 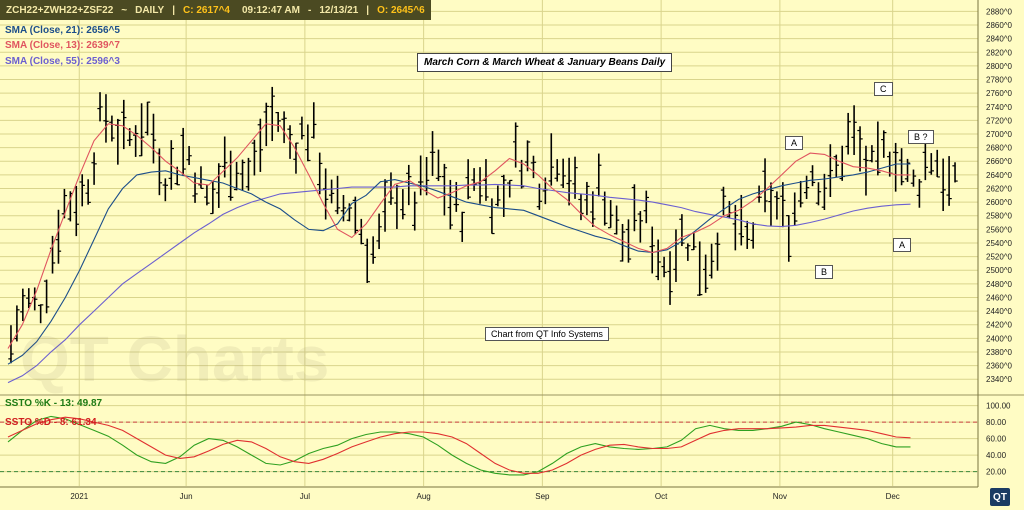 What do you see at coordinates (1000, 497) in the screenshot?
I see `qt-logo: QT` at bounding box center [1000, 497].